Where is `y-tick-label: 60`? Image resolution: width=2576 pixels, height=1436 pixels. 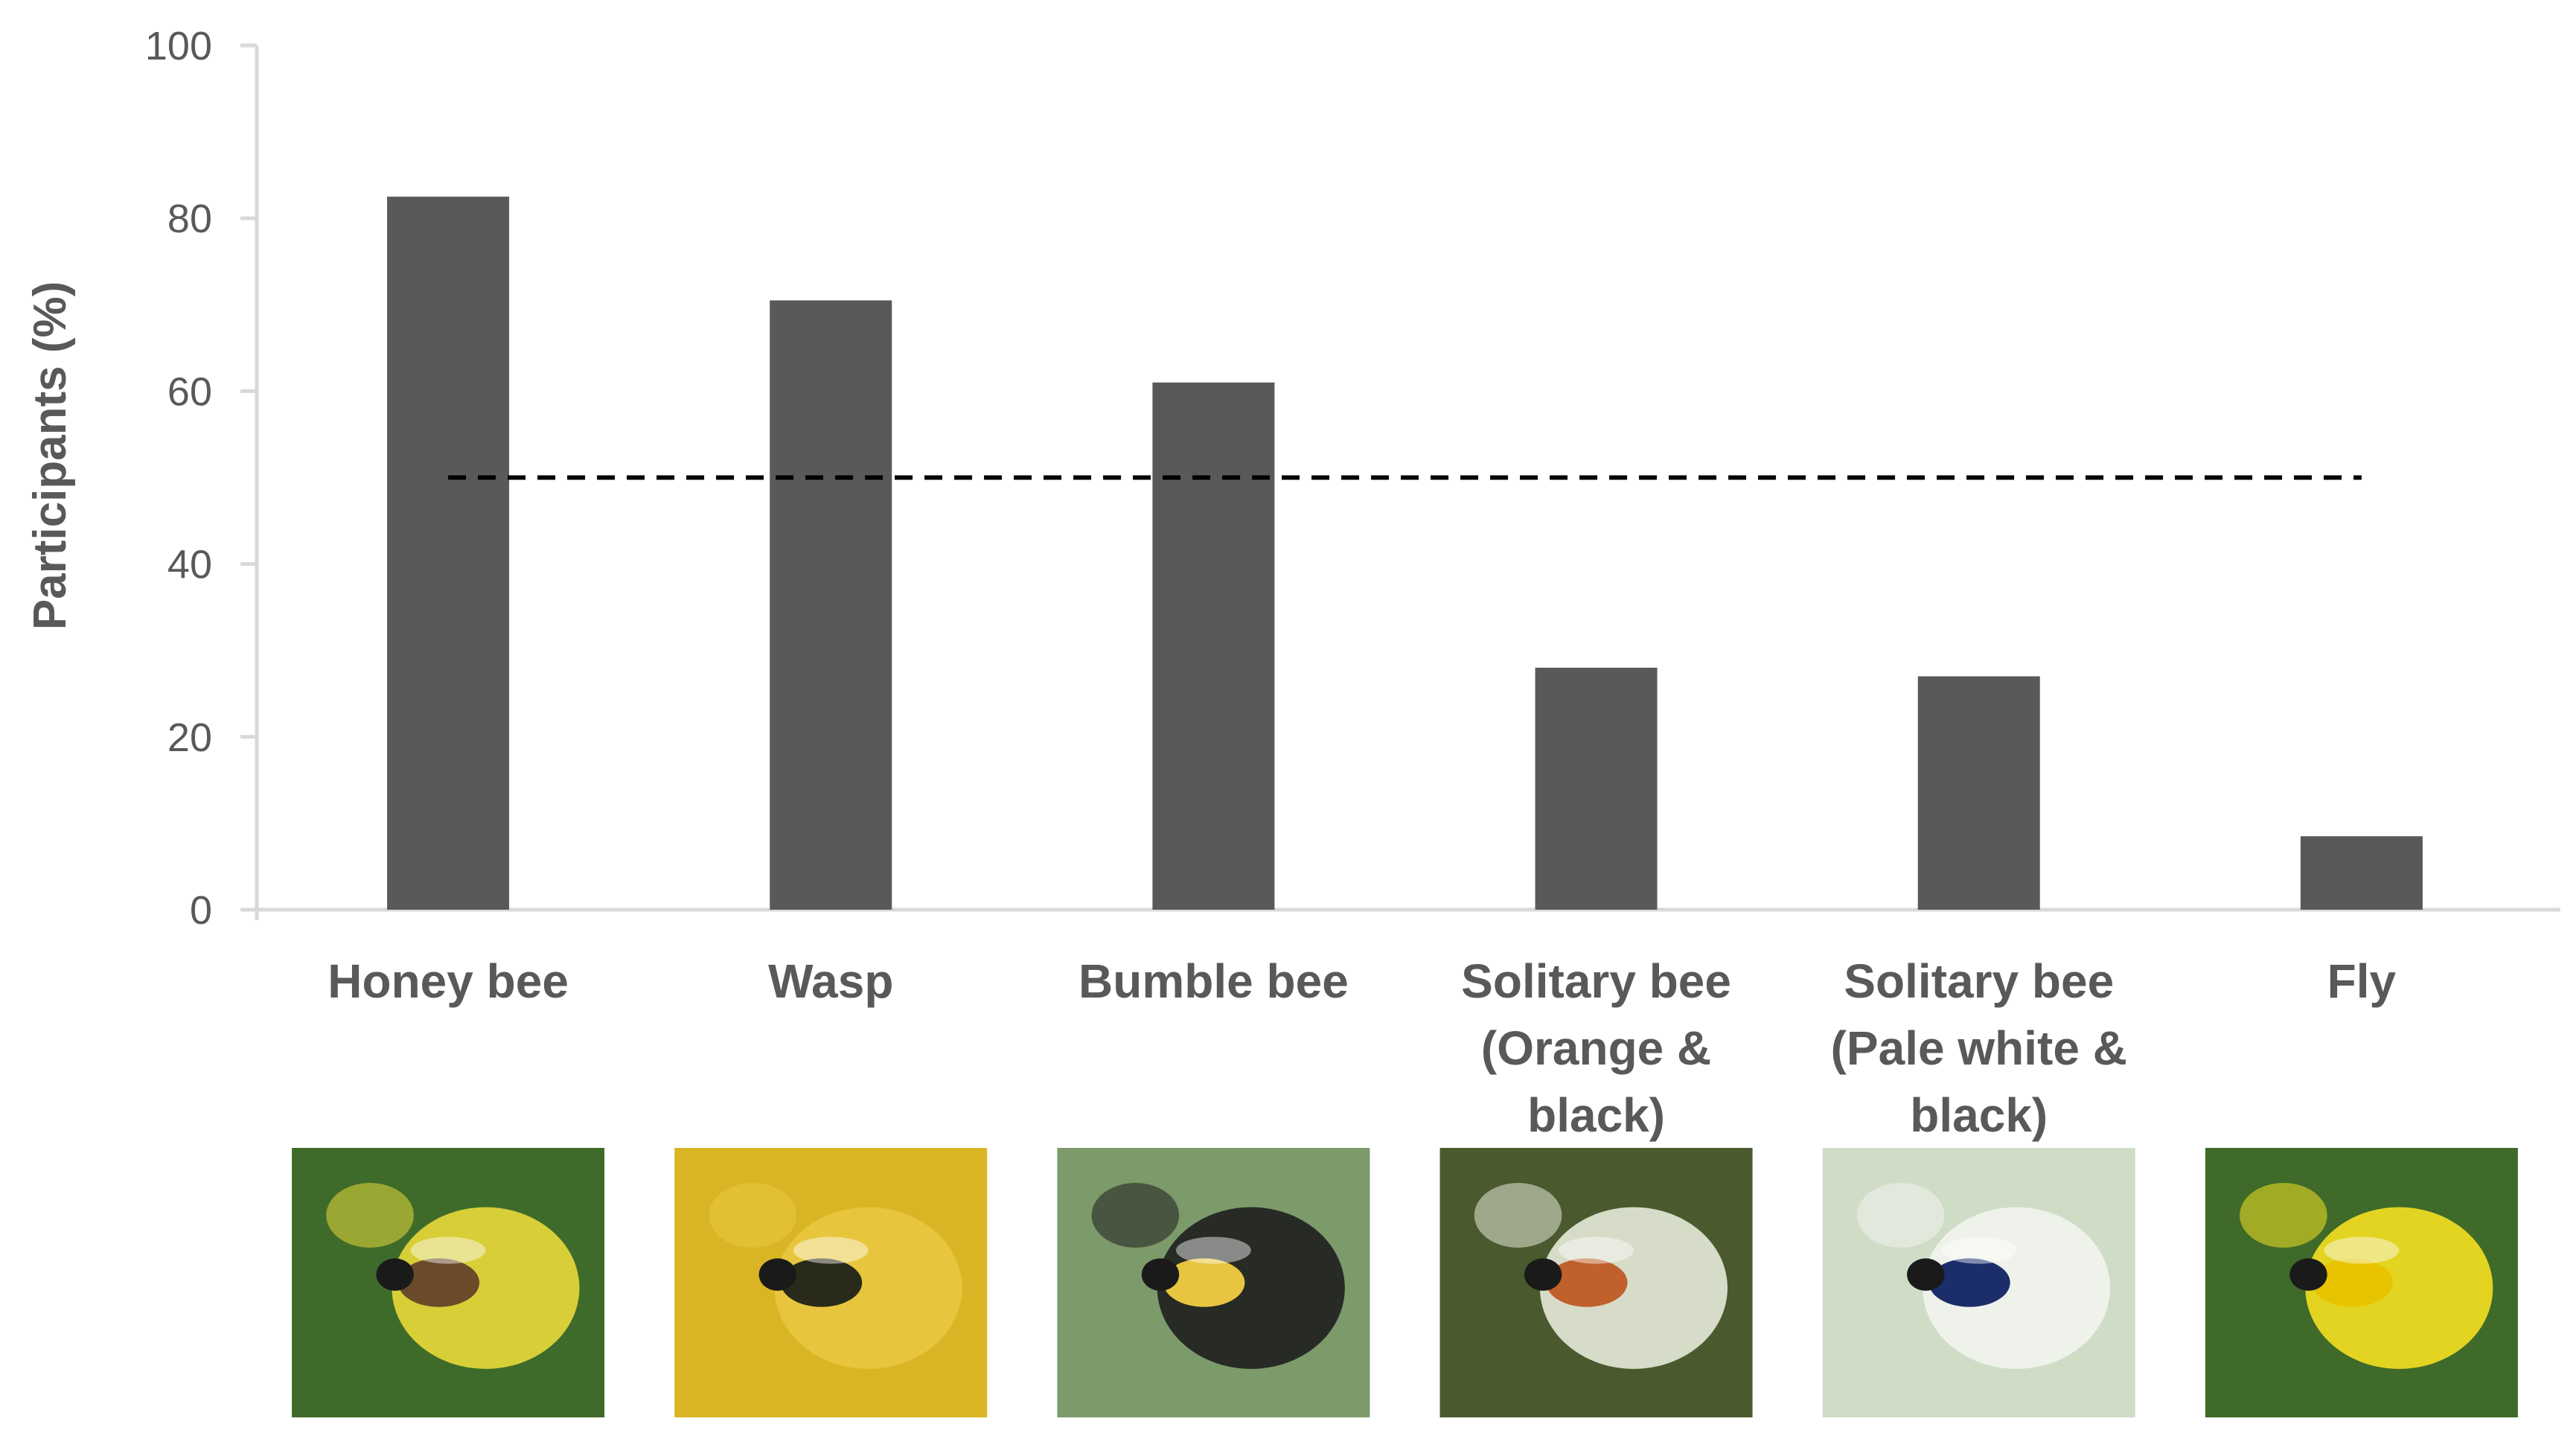 y-tick-label: 60 is located at coordinates (189, 391).